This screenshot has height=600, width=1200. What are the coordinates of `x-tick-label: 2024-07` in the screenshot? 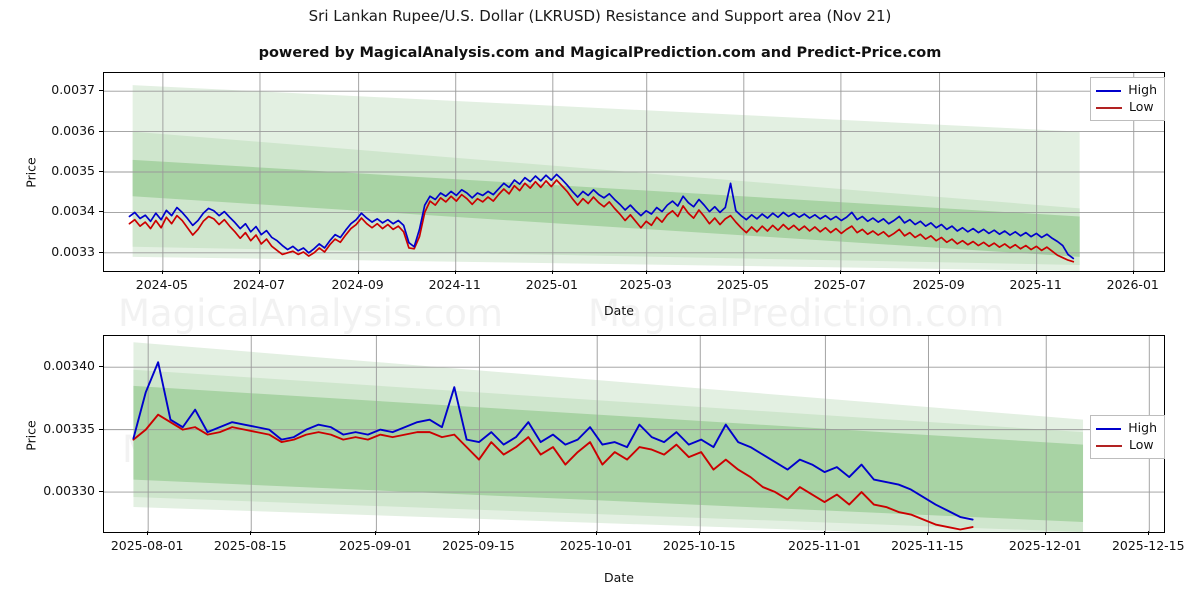 It's located at (259, 284).